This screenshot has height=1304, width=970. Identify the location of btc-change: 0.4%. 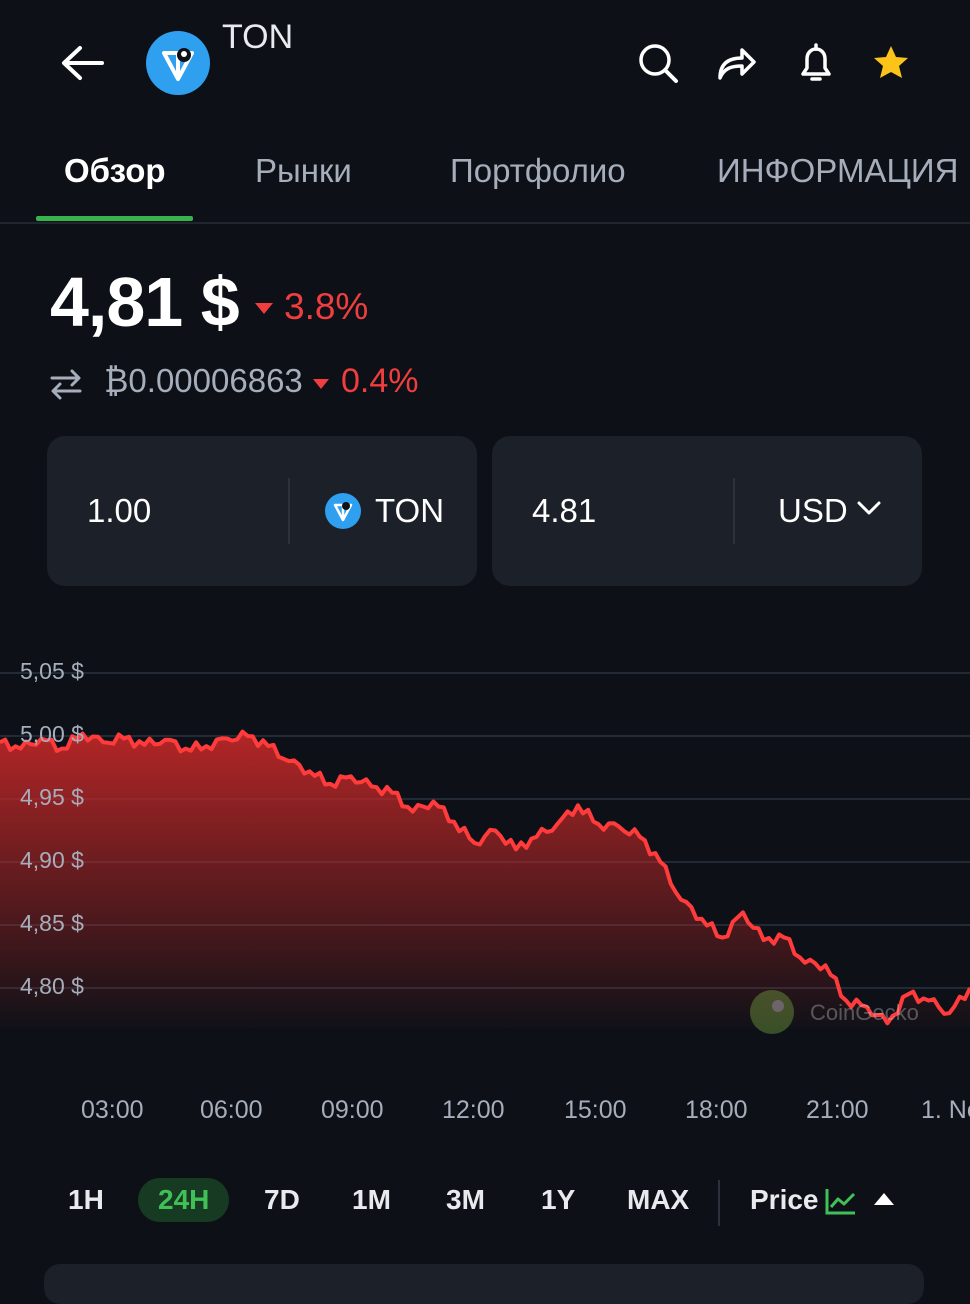
(380, 381).